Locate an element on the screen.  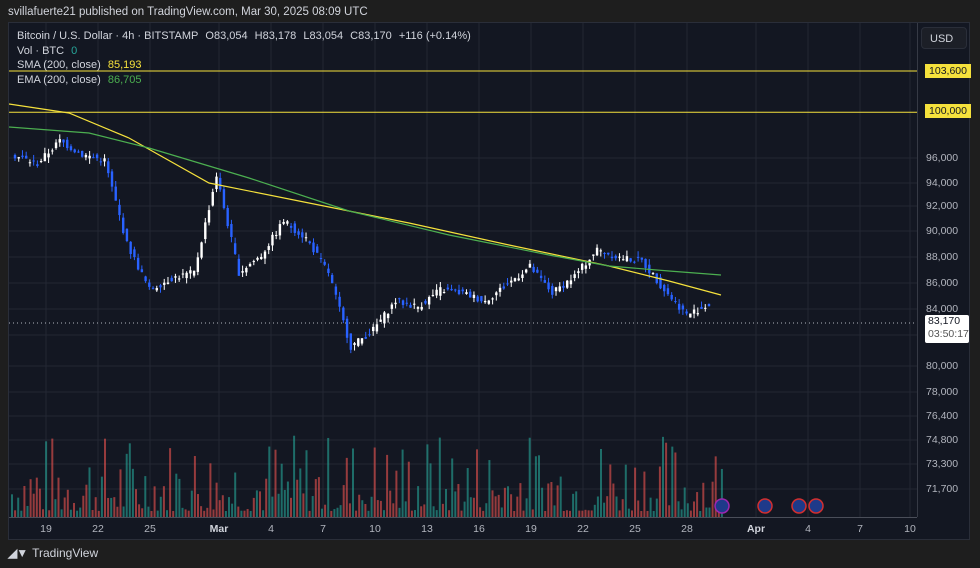
time-tick: 13 is located at coordinates (427, 529).